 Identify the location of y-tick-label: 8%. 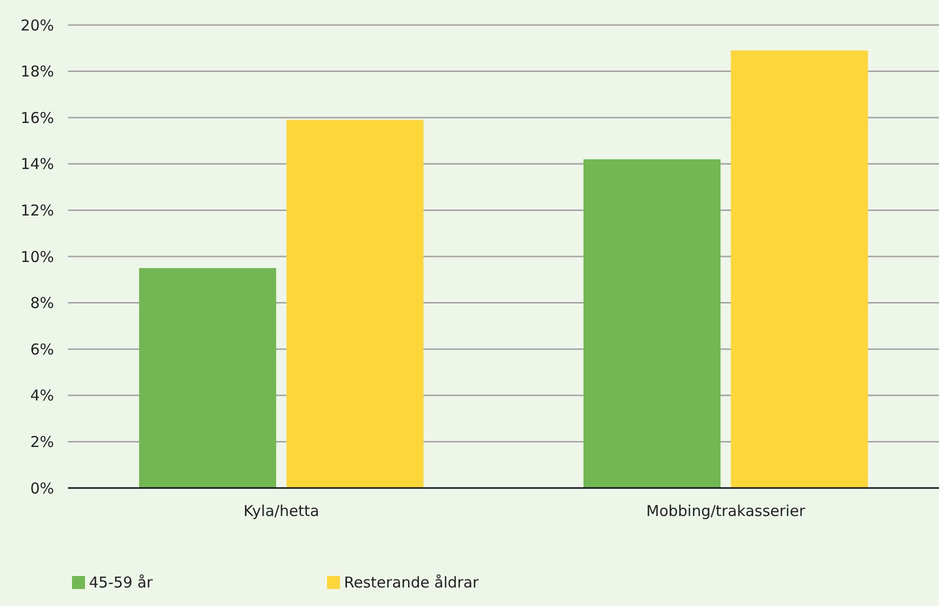
(42, 303).